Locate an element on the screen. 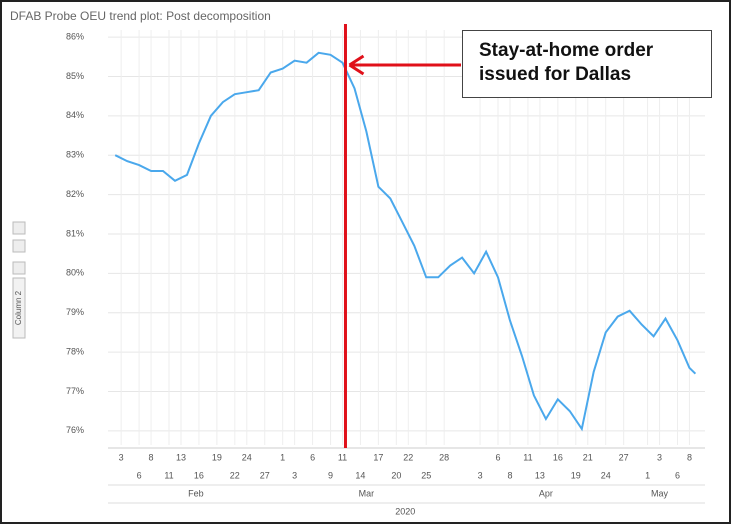 Image resolution: width=731 pixels, height=524 pixels. month-label: May is located at coordinates (660, 493).